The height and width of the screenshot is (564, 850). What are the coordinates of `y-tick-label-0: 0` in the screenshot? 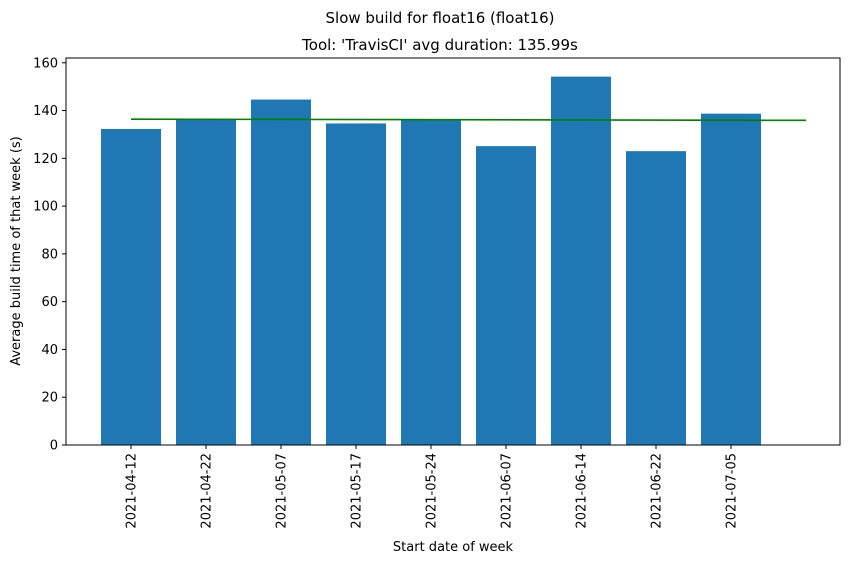 It's located at (54, 446).